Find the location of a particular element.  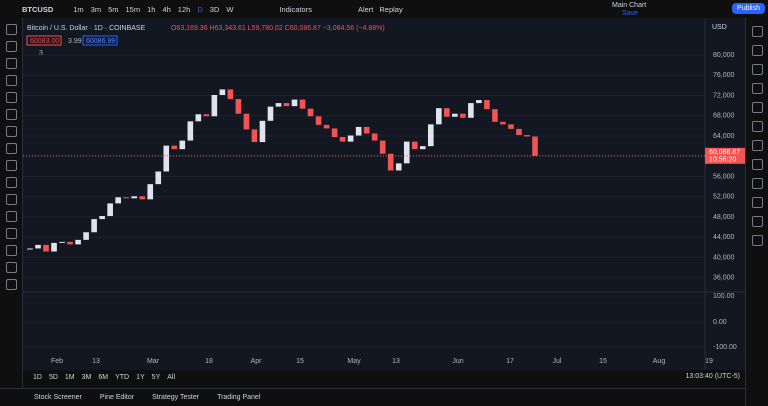

interval-button: 5m is located at coordinates (113, 9).